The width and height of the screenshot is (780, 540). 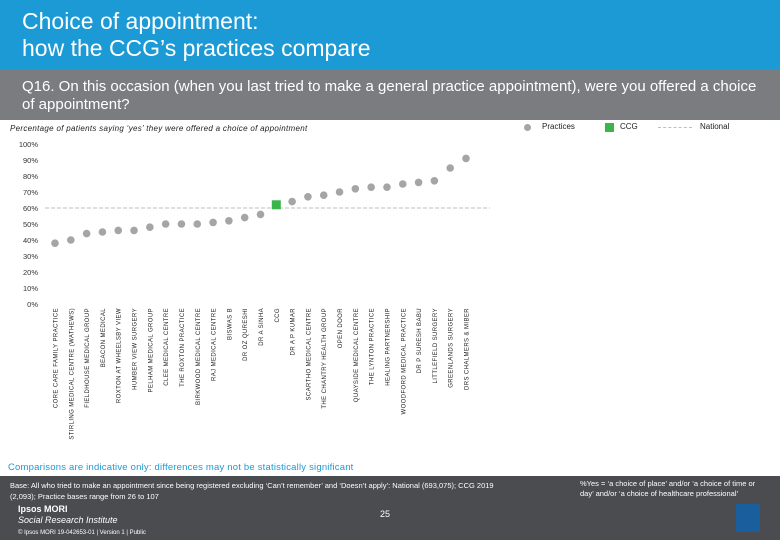 What do you see at coordinates (57, 358) in the screenshot?
I see `category-label: CORE CARE FAMILY PRACTICE` at bounding box center [57, 358].